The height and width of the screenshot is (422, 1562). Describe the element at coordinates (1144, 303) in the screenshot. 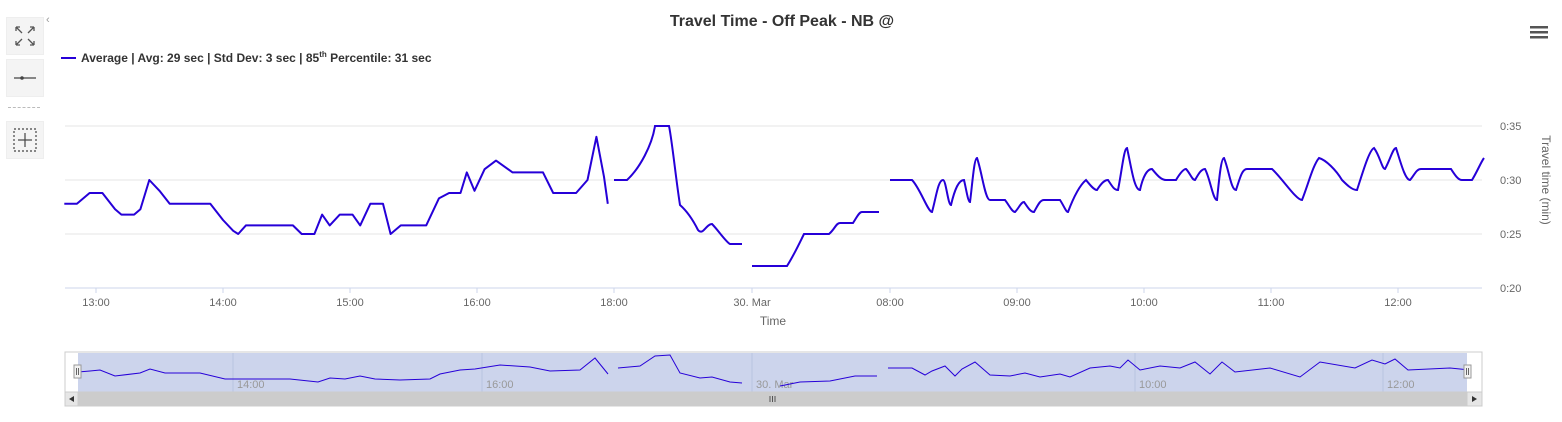

I see `x-tick-label: 10:00` at that location.